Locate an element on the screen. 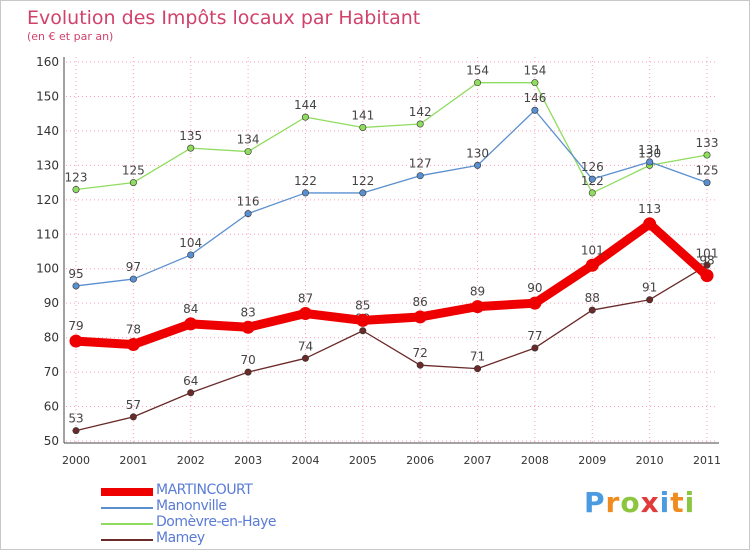  y-tick-label: 80 is located at coordinates (51, 338).